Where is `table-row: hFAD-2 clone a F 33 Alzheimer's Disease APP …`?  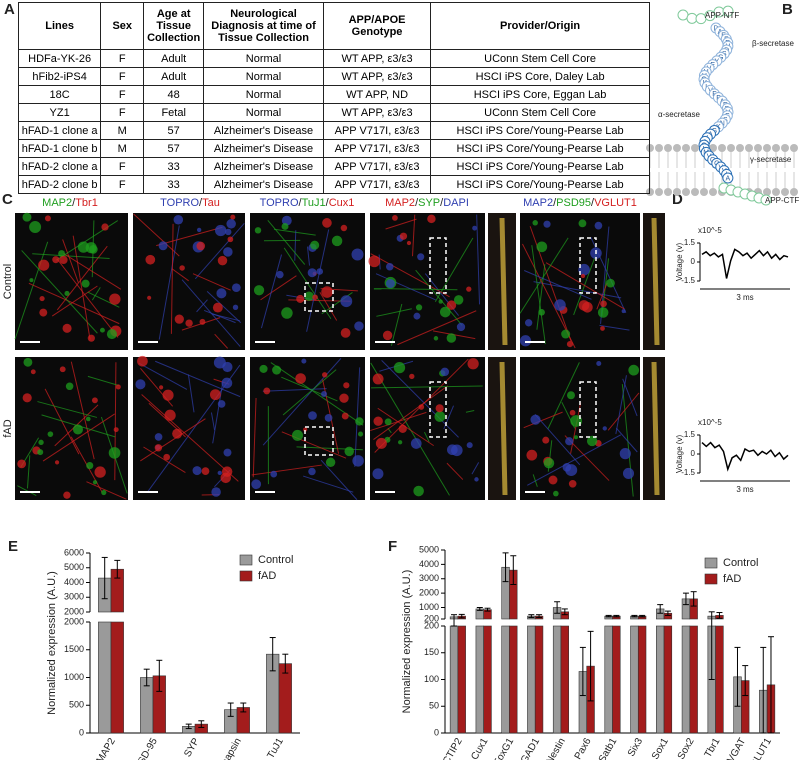
table-row: hFAD-2 clone a F 33 Alzheimer's Disease APP … is located at coordinates (333, 166).